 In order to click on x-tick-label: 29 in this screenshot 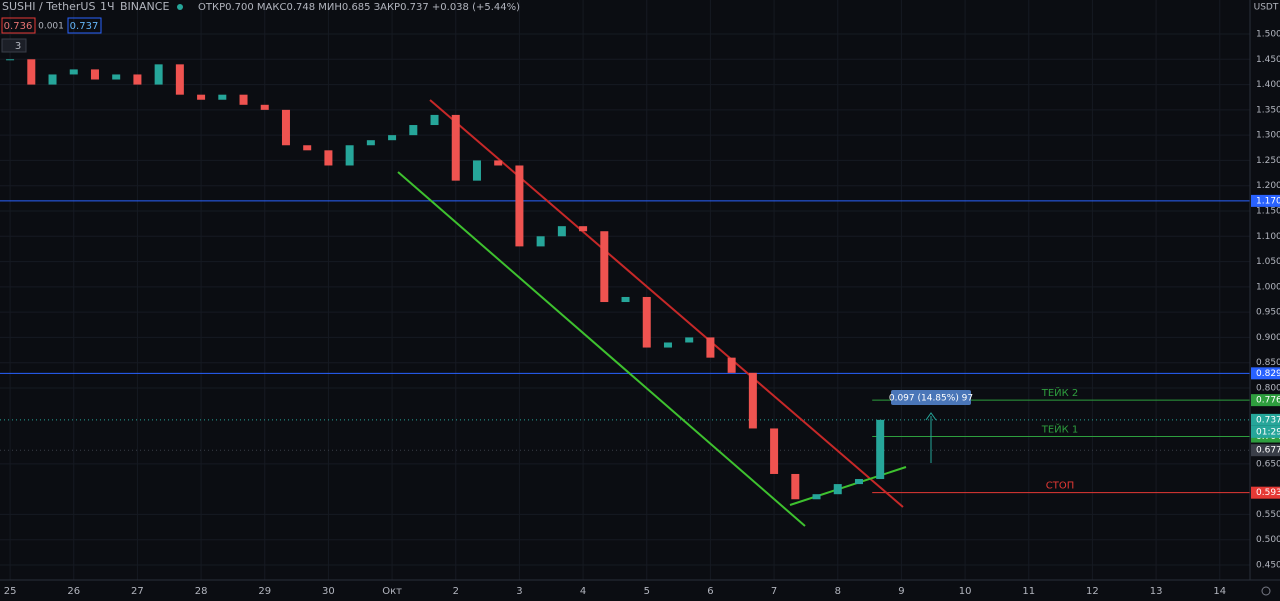, I will do `click(264, 591)`.